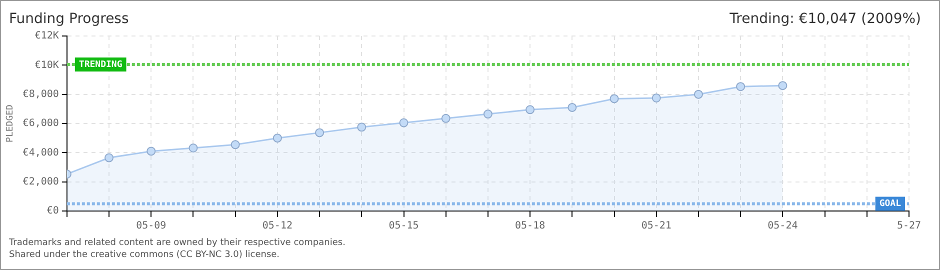  What do you see at coordinates (177, 243) in the screenshot?
I see `text: Trademarks and related content are owned by their respective companies.` at bounding box center [177, 243].